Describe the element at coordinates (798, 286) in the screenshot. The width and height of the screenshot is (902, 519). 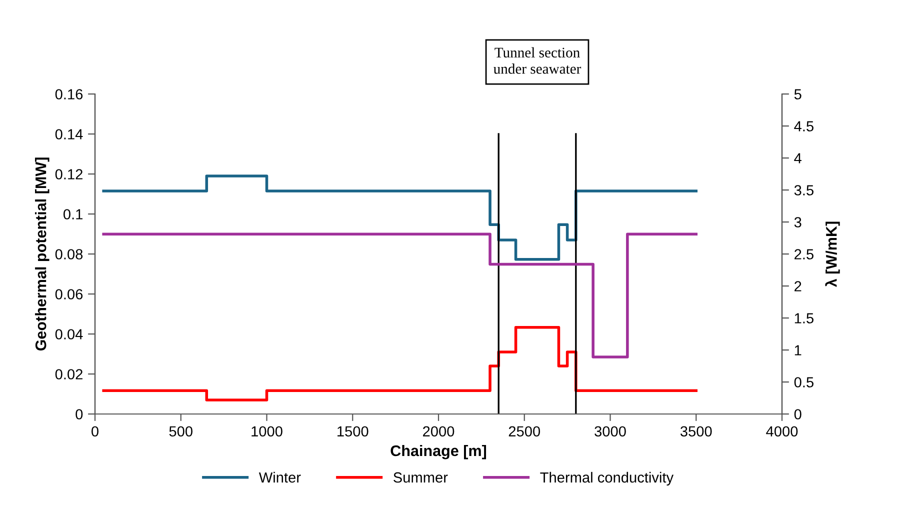
I see `y2-tick-label: 2` at that location.